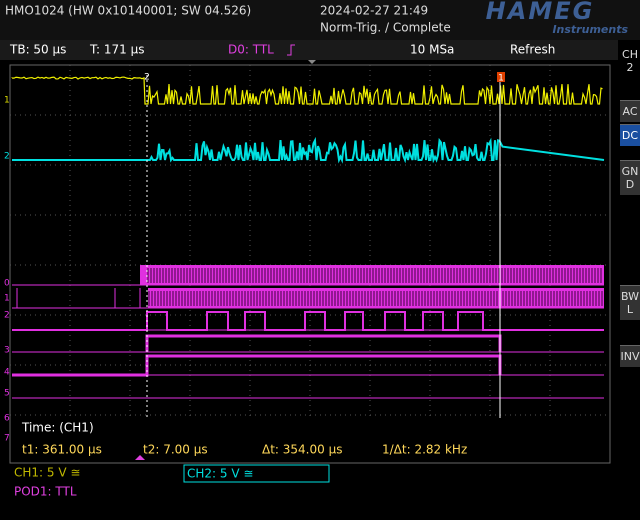 The width and height of the screenshot is (640, 520). Describe the element at coordinates (7, 299) in the screenshot. I see `digital-label: 1` at that location.